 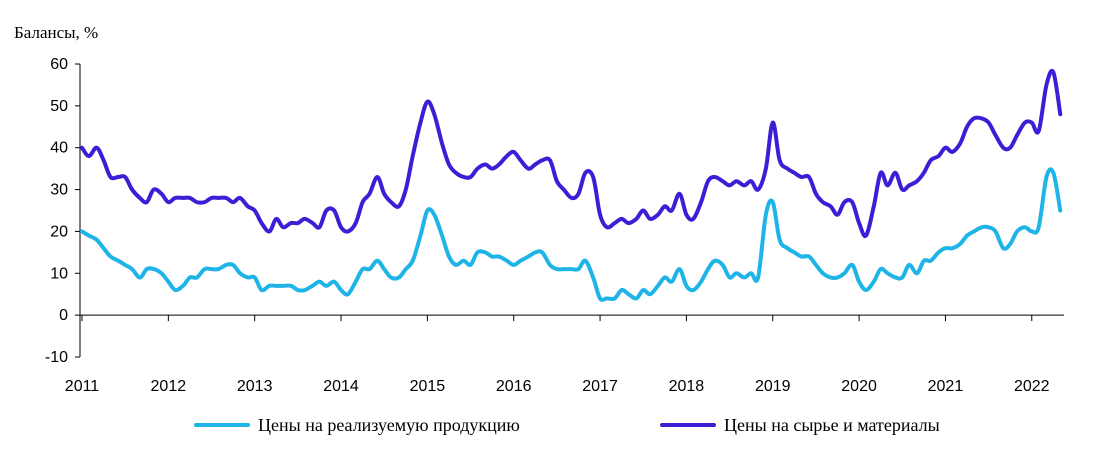 I want to click on y-tick-label: 30, so click(x=59, y=190).